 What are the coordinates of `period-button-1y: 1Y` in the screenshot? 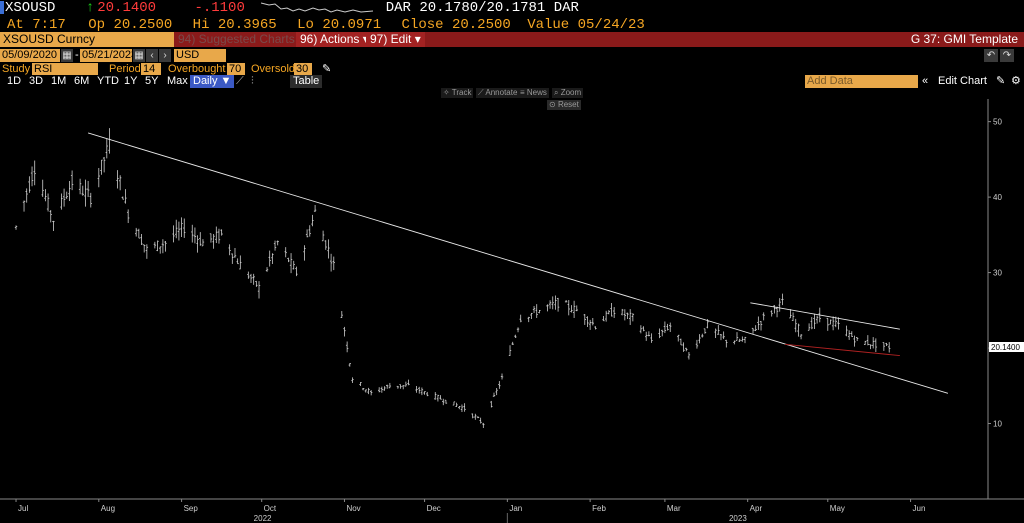 It's located at (131, 81).